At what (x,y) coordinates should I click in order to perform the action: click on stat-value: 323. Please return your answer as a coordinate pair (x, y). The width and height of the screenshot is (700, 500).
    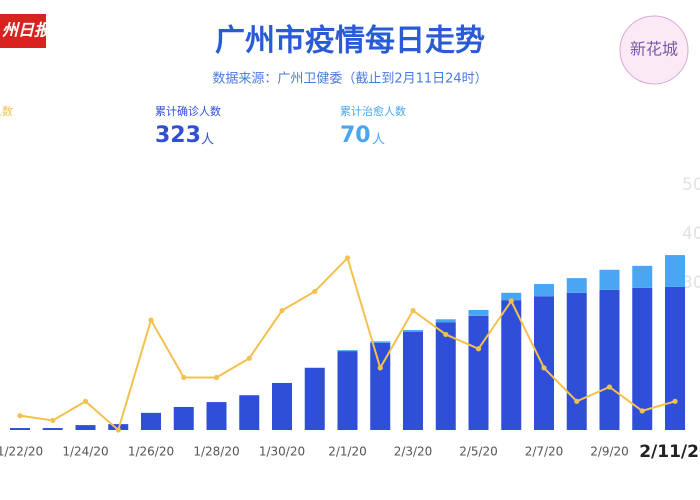
    Looking at the image, I should click on (178, 135).